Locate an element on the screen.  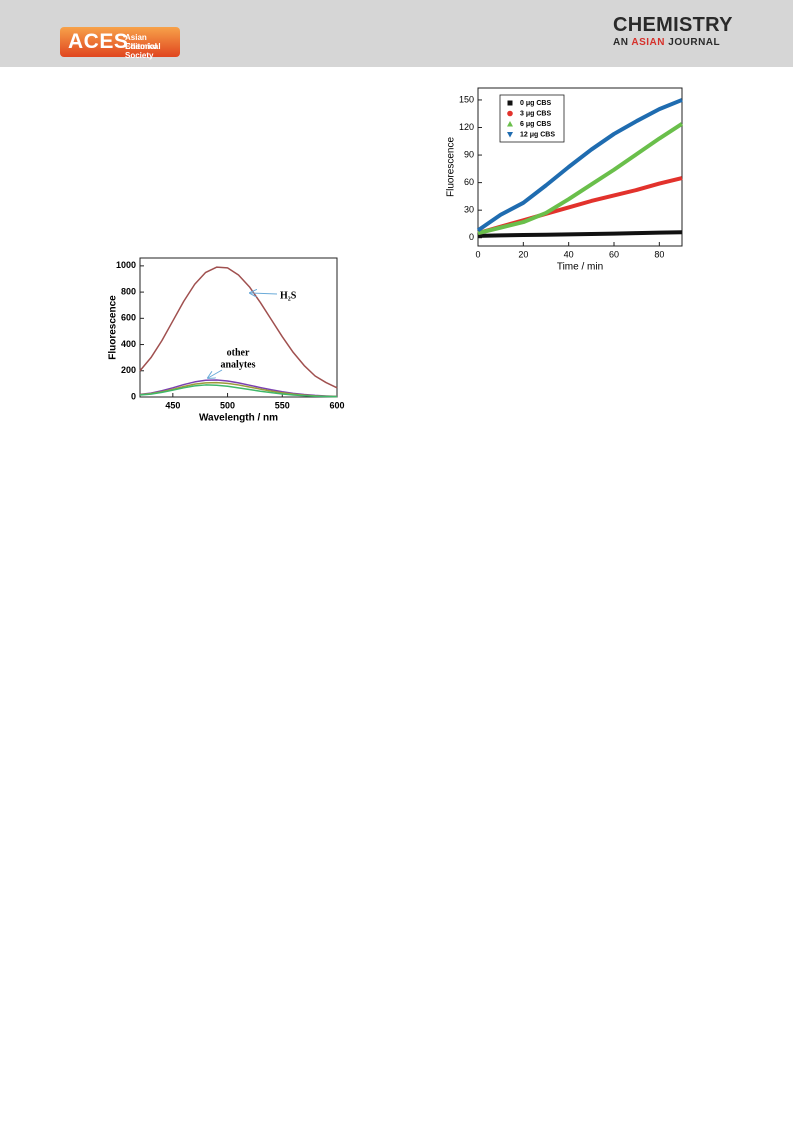
society-line: Editorial Society is located at coordinates (141, 51).